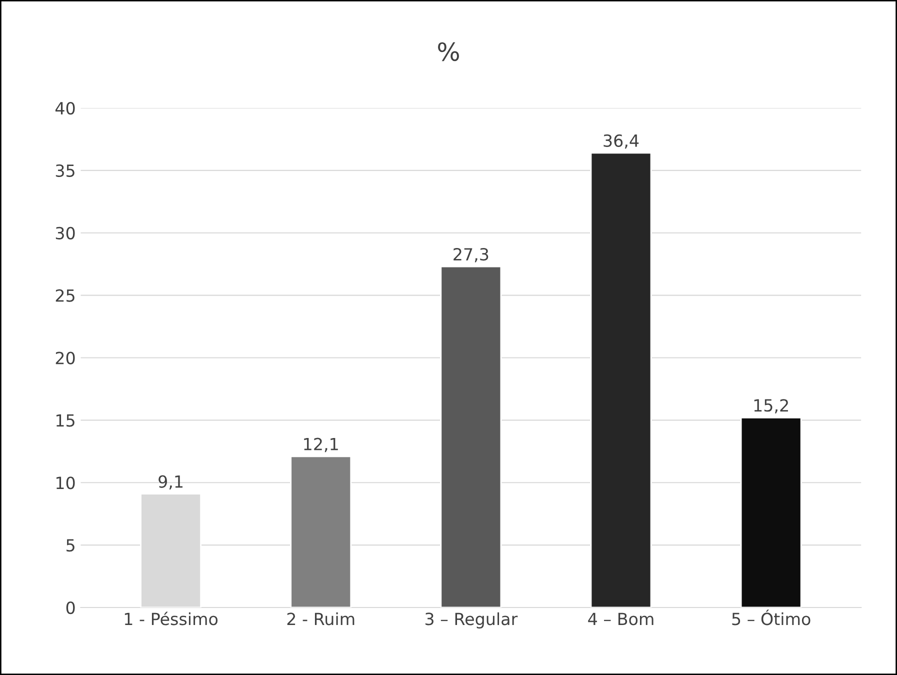 The height and width of the screenshot is (675, 897). What do you see at coordinates (65, 233) in the screenshot?
I see `y-tick-label: 30` at bounding box center [65, 233].